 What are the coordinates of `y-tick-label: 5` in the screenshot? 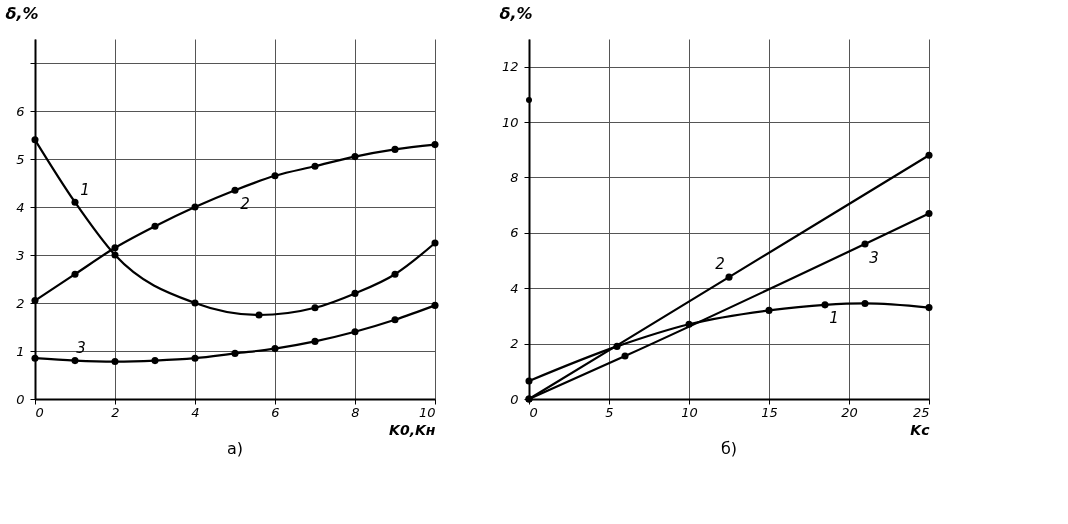 It's located at (20, 159).